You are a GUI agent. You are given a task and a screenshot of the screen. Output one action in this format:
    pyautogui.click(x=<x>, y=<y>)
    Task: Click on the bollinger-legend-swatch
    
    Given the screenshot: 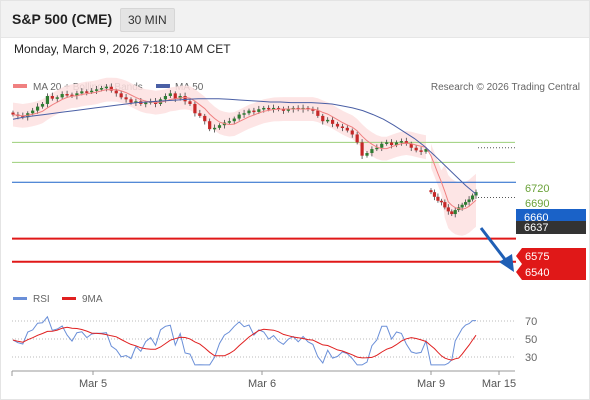 What is the action you would take?
    pyautogui.click(x=20, y=86)
    